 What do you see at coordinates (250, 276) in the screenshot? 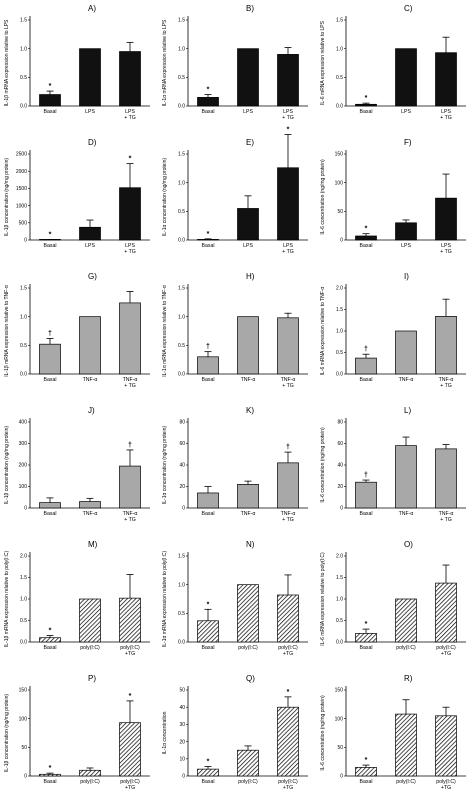
I see `panel-letter: H)` at bounding box center [250, 276].